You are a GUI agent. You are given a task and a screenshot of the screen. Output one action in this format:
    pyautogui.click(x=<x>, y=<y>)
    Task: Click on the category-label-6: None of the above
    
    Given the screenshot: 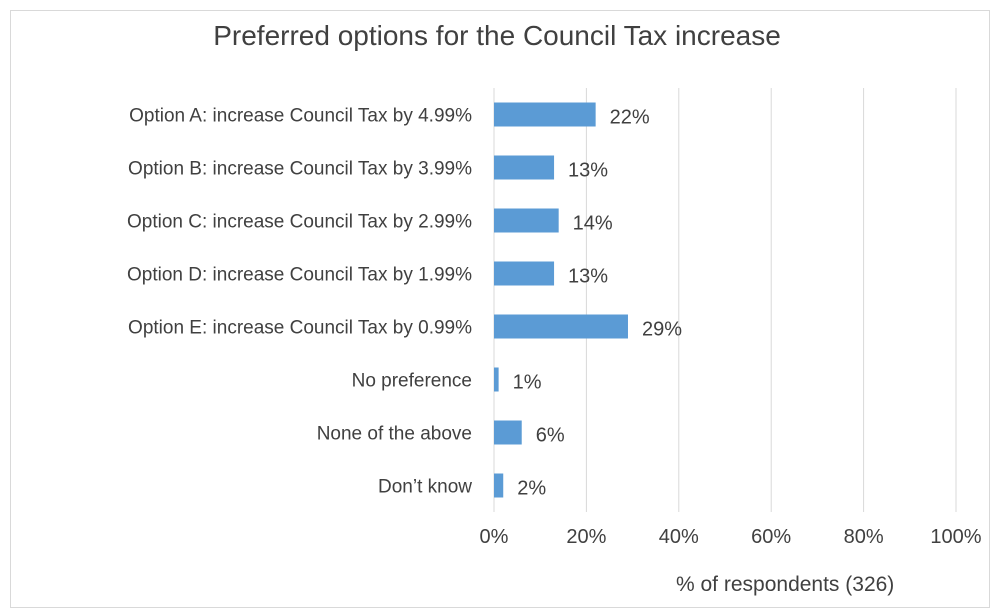 What is the action you would take?
    pyautogui.click(x=394, y=434)
    